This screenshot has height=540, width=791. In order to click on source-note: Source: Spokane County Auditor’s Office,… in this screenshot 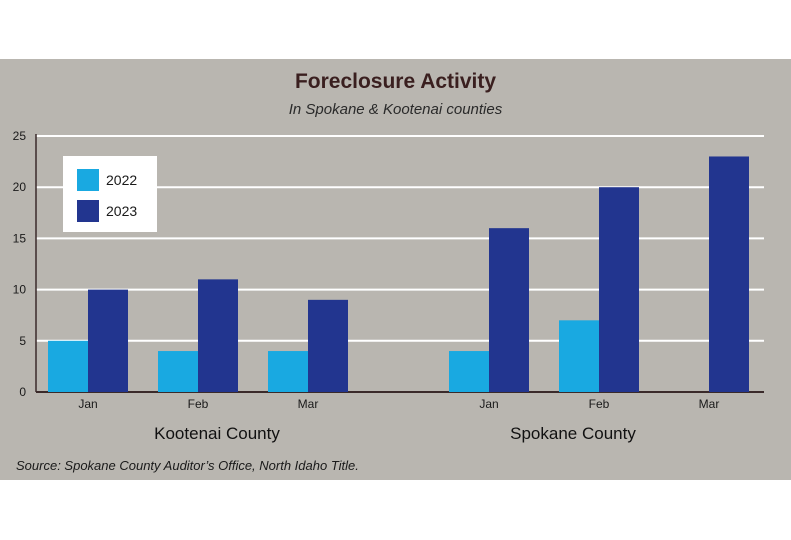, I will do `click(187, 465)`.